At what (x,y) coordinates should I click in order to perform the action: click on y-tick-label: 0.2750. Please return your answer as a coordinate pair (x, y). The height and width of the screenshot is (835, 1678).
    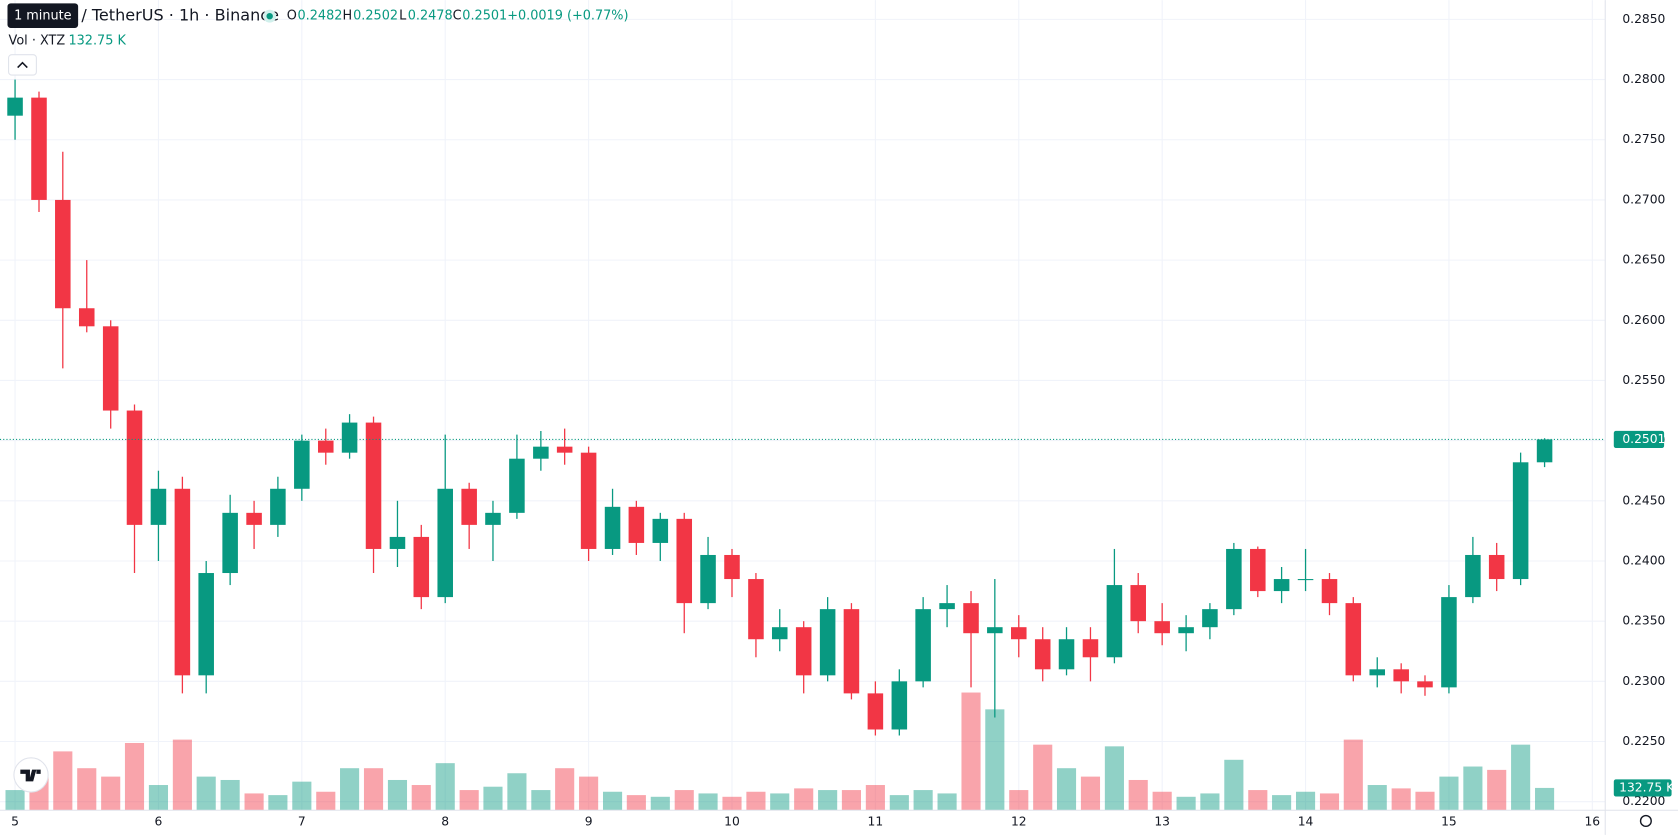
    Looking at the image, I should click on (1643, 139).